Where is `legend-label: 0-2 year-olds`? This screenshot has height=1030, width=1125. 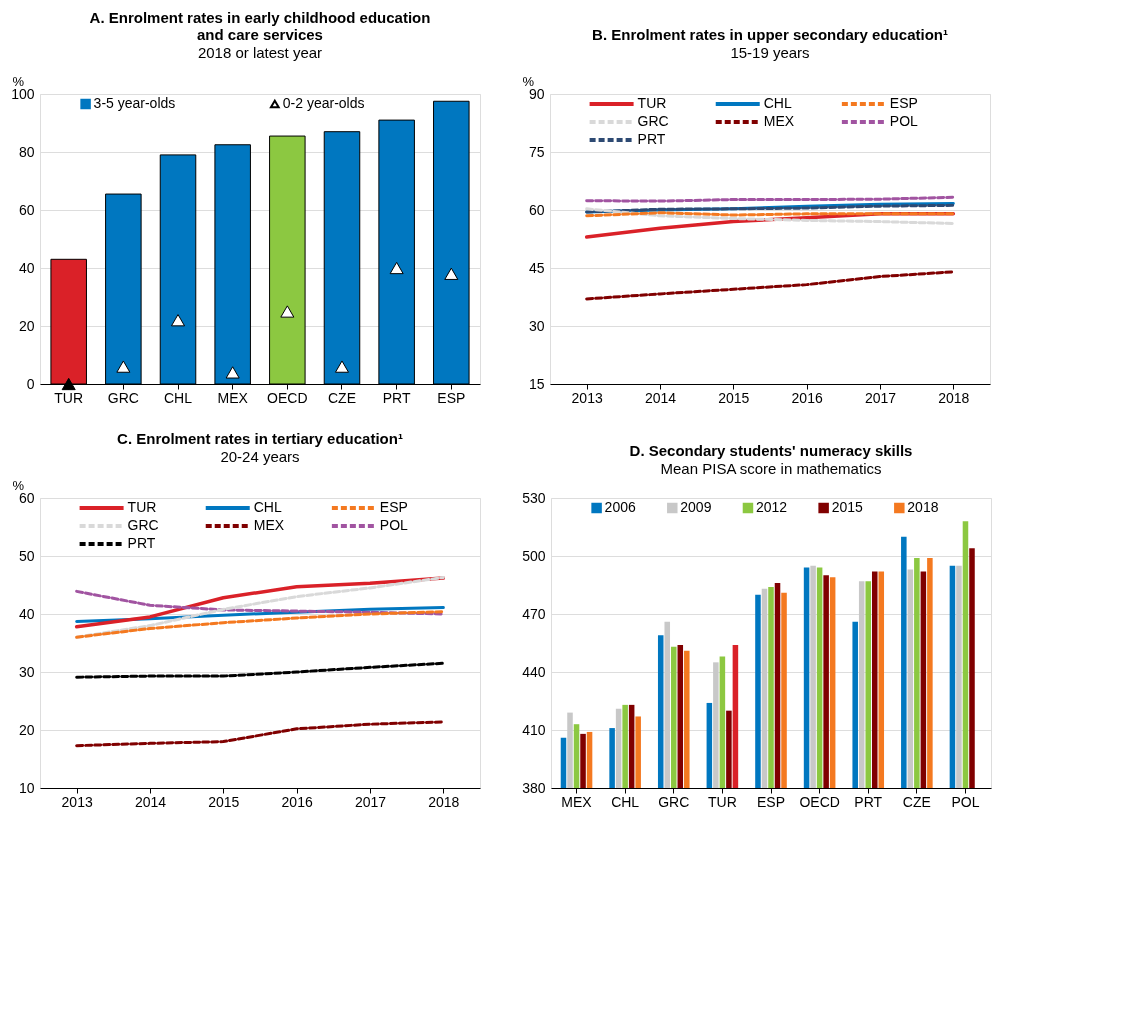
legend-label: 0-2 year-olds is located at coordinates (323, 103).